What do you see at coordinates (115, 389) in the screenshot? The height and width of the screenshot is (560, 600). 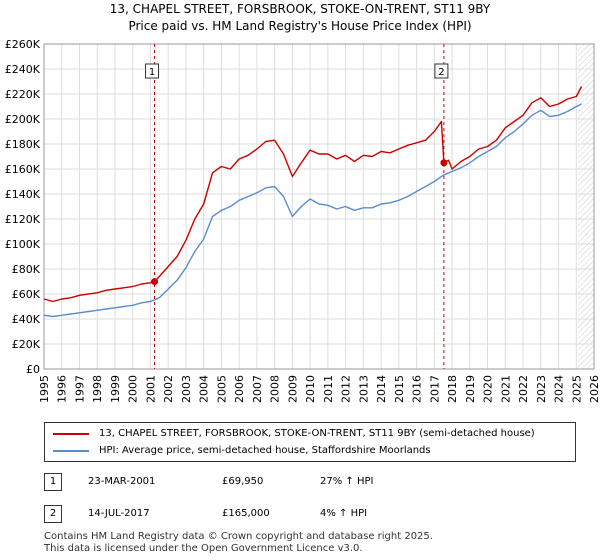 I see `x-tick-label: 1999` at bounding box center [115, 389].